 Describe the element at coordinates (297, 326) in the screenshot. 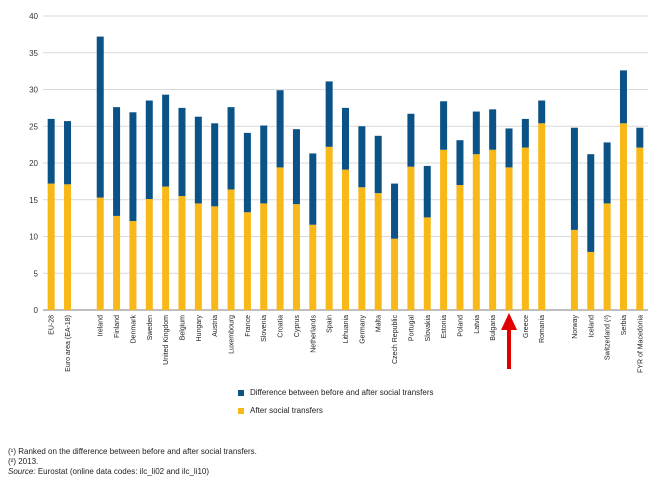

I see `x-tick-label-15: Cyprus` at that location.